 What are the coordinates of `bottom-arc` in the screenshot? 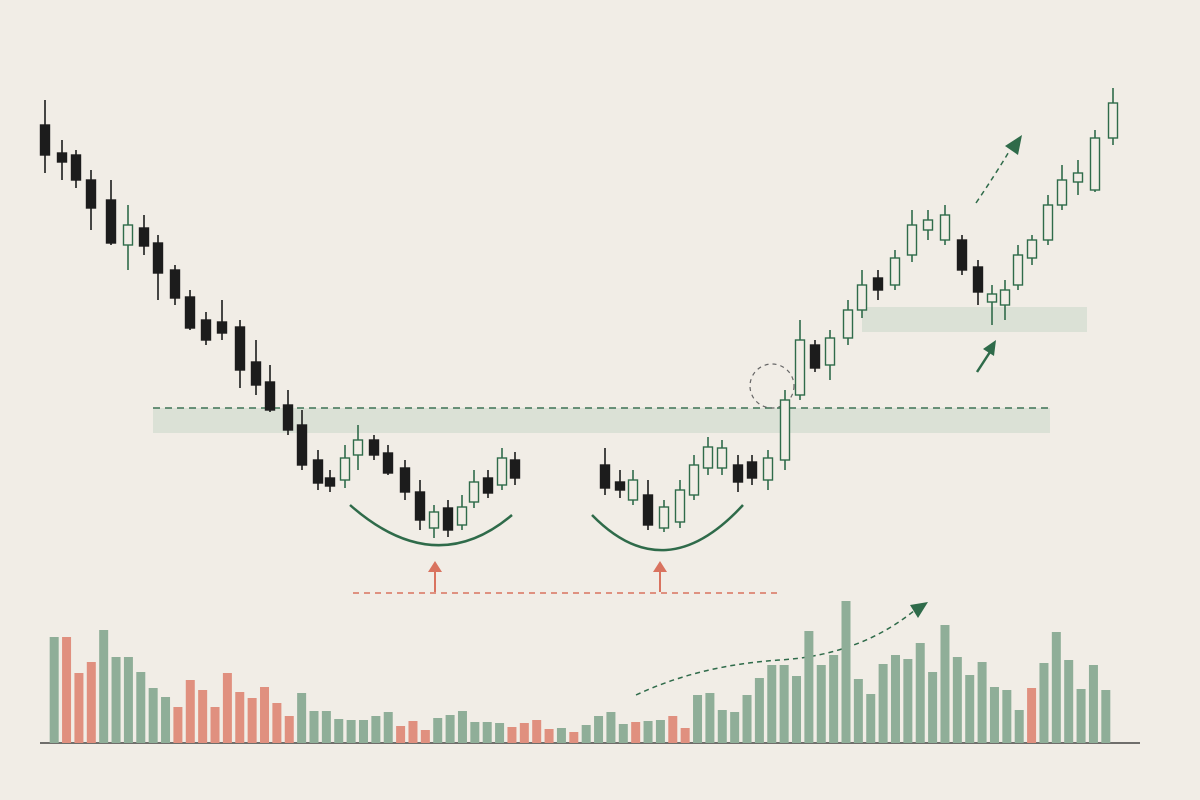 It's located at (431, 525).